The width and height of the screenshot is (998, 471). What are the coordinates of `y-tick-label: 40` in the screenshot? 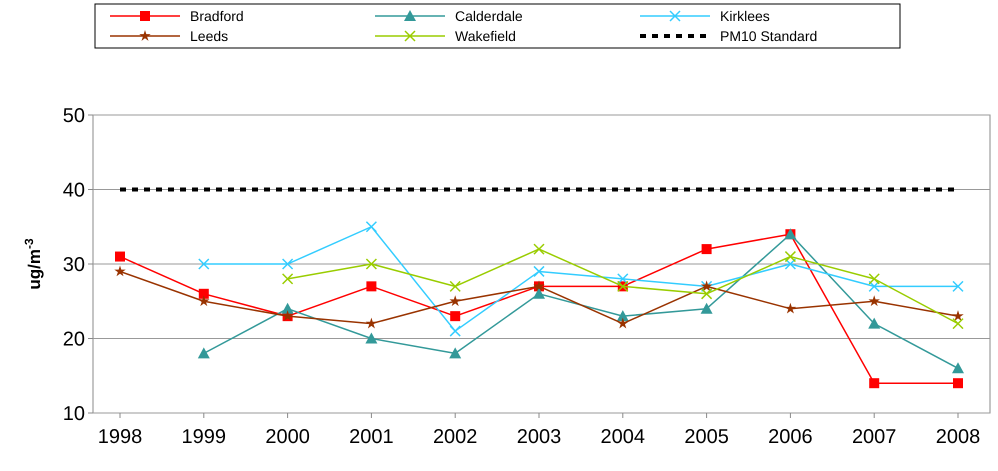 It's located at (73, 191).